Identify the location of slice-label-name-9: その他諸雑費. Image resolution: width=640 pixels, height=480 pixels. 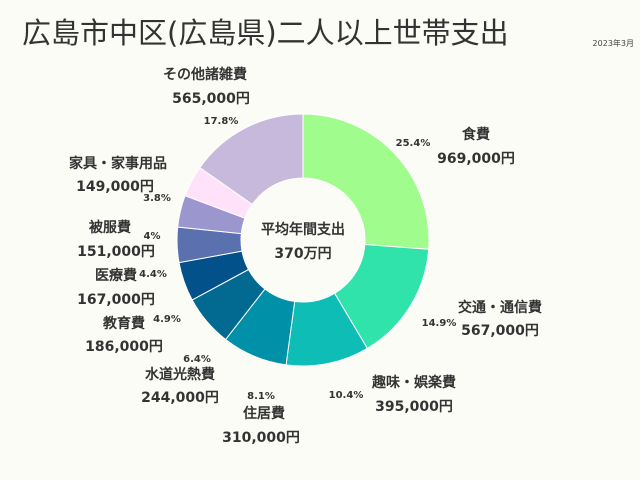
(205, 74).